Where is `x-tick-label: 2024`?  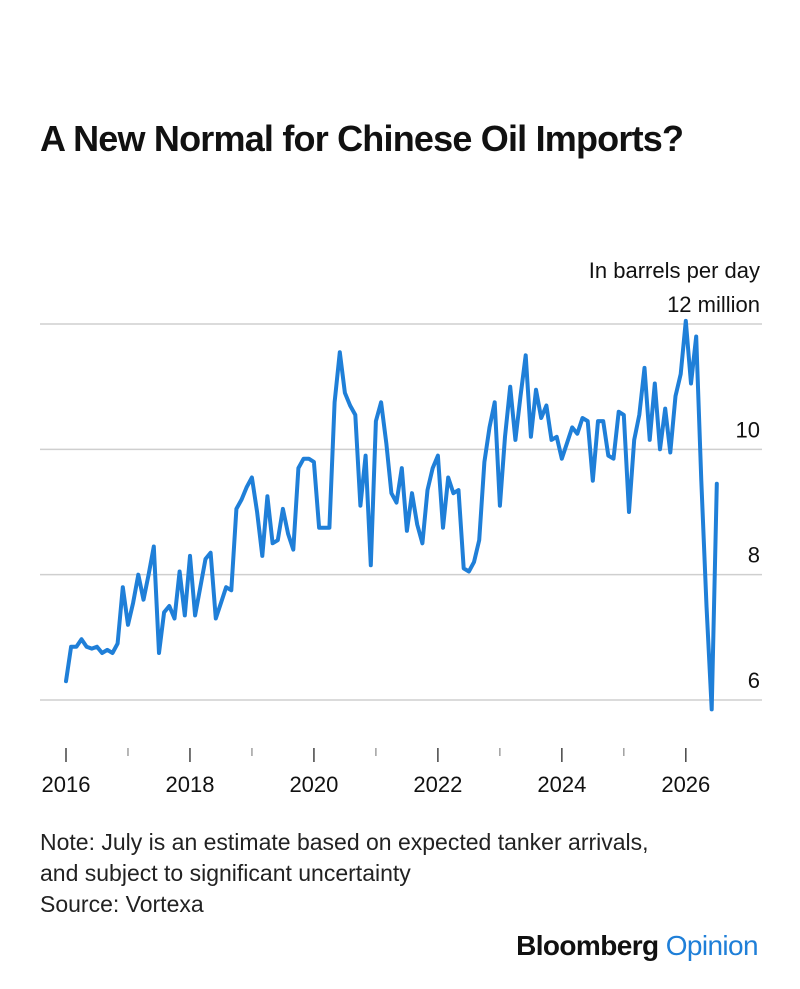 x-tick-label: 2024 is located at coordinates (561, 784).